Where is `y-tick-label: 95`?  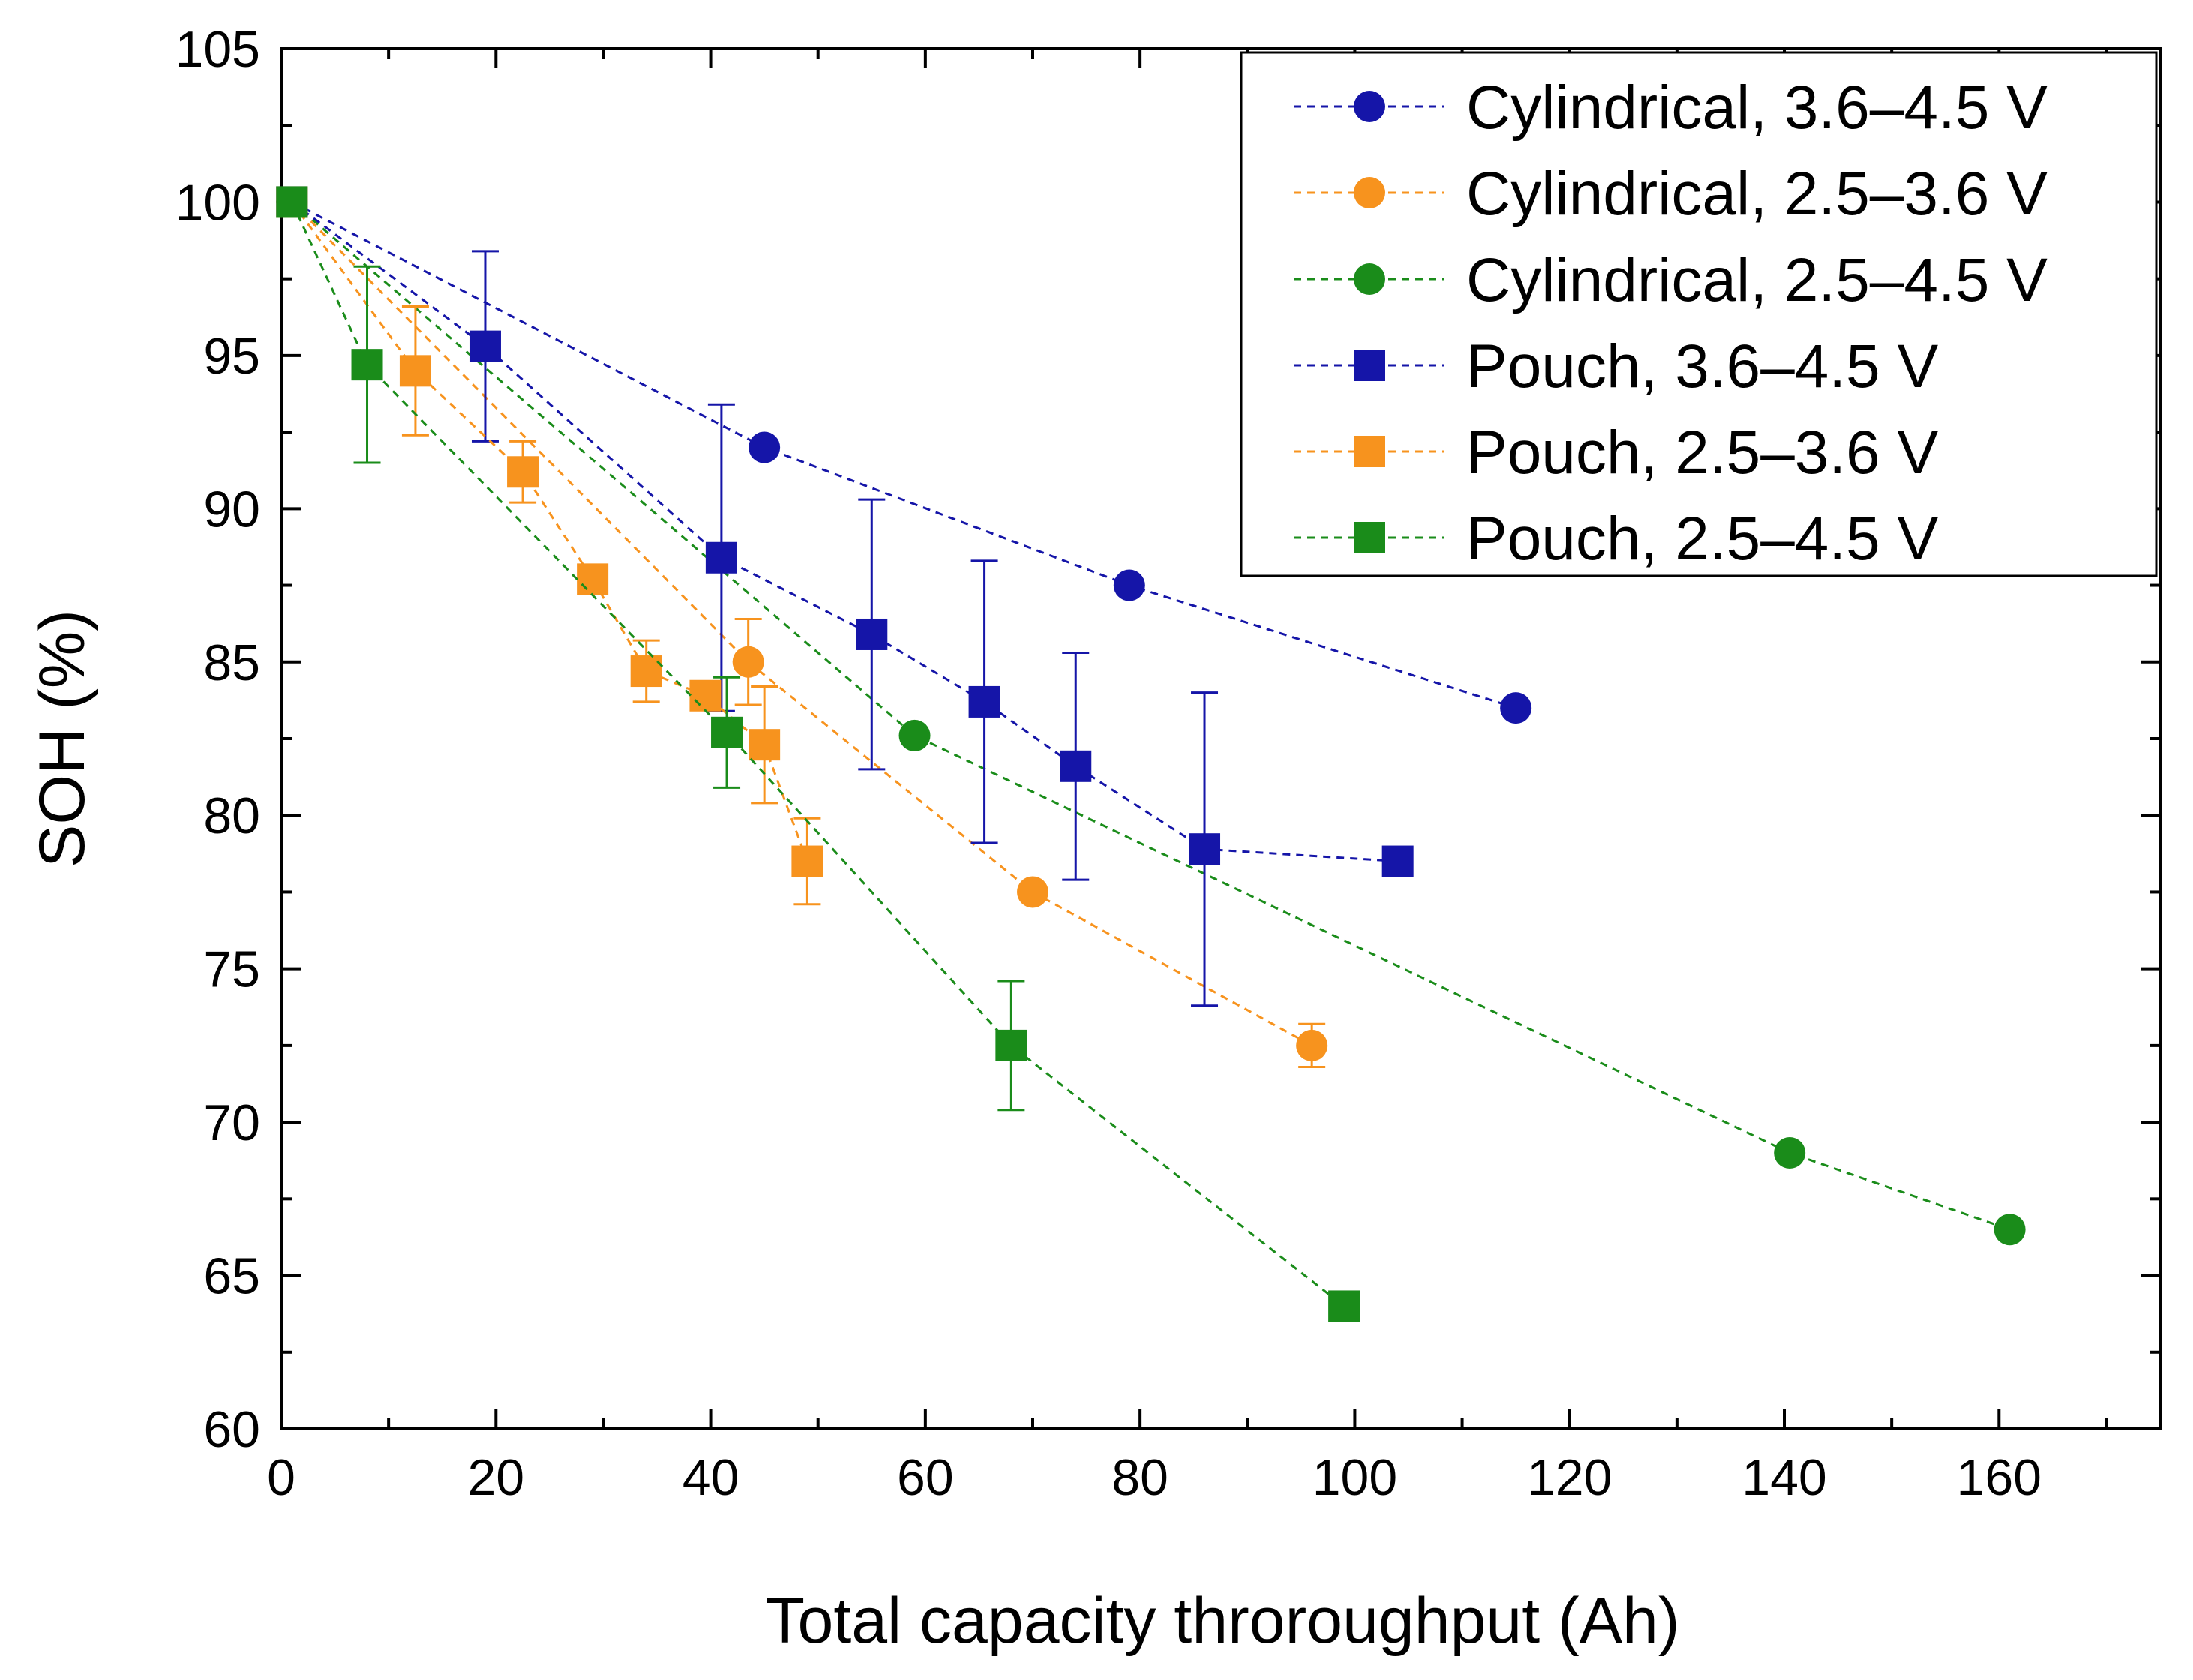 y-tick-label: 95 is located at coordinates (231, 356).